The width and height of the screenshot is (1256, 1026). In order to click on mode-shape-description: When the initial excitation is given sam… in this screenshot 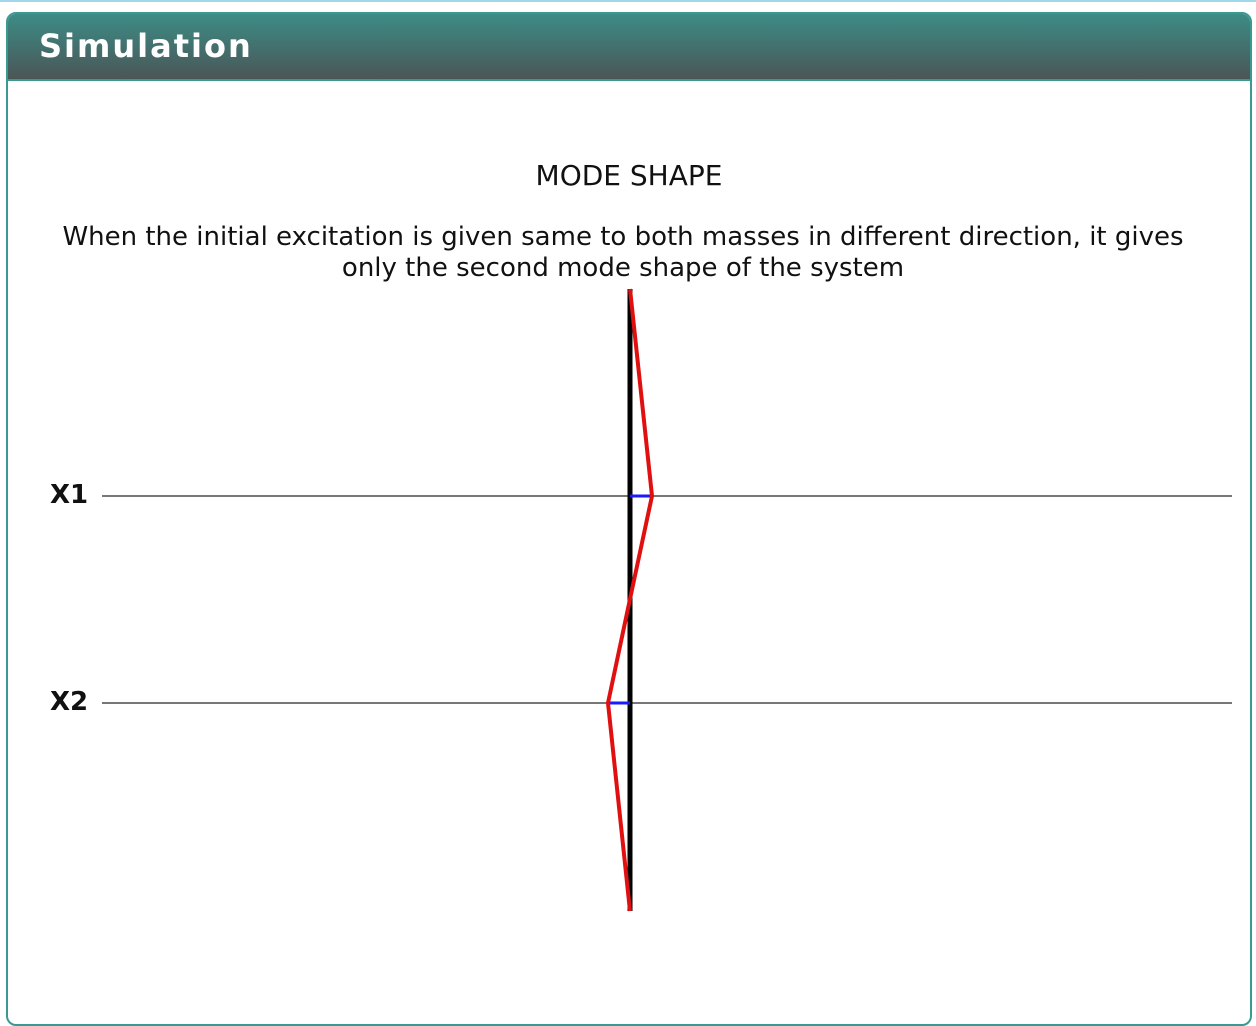, I will do `click(623, 252)`.